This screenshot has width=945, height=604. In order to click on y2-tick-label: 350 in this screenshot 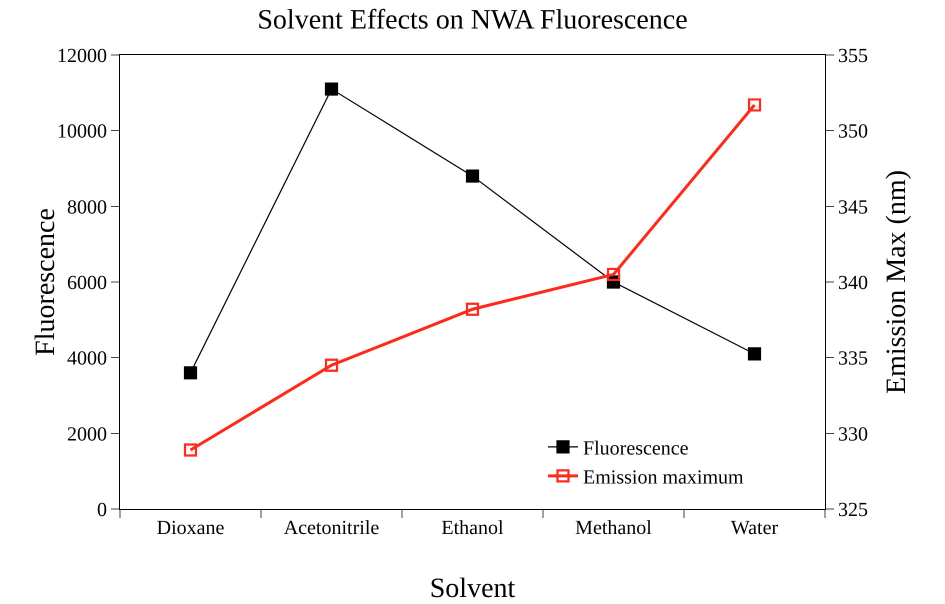, I will do `click(853, 131)`.